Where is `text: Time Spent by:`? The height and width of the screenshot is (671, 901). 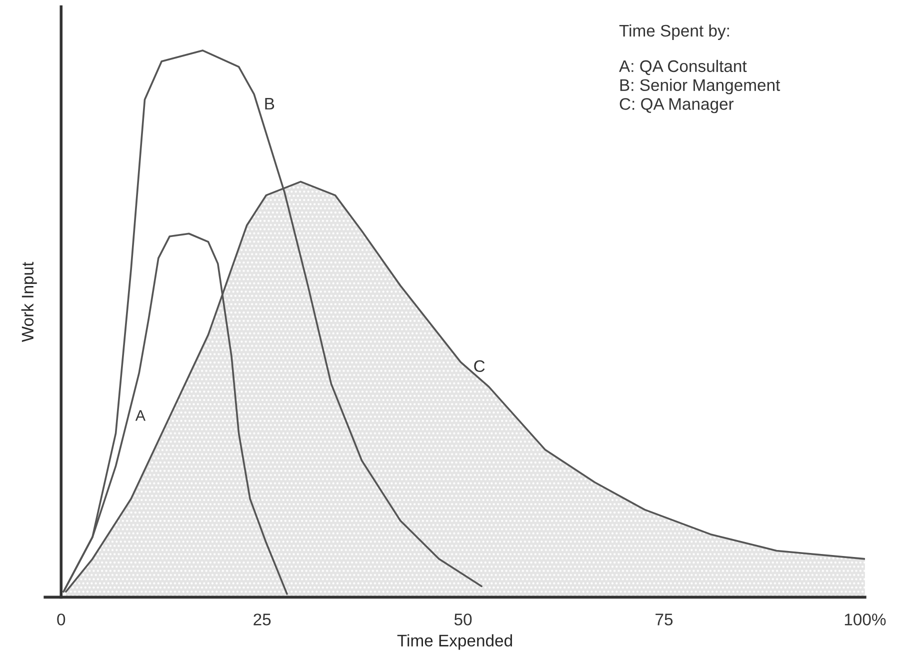 text: Time Spent by: is located at coordinates (674, 32).